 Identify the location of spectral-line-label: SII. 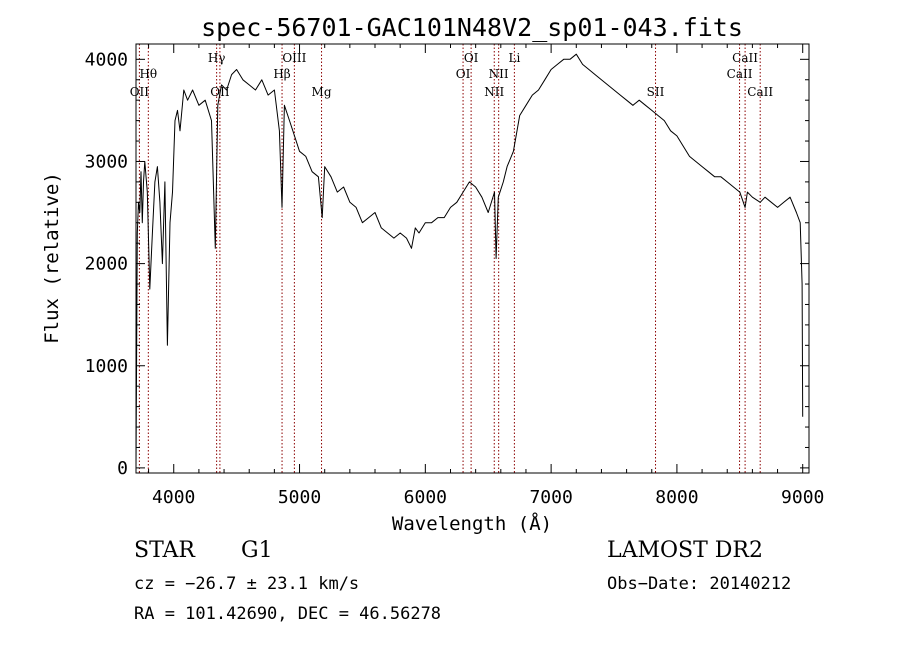
(656, 92).